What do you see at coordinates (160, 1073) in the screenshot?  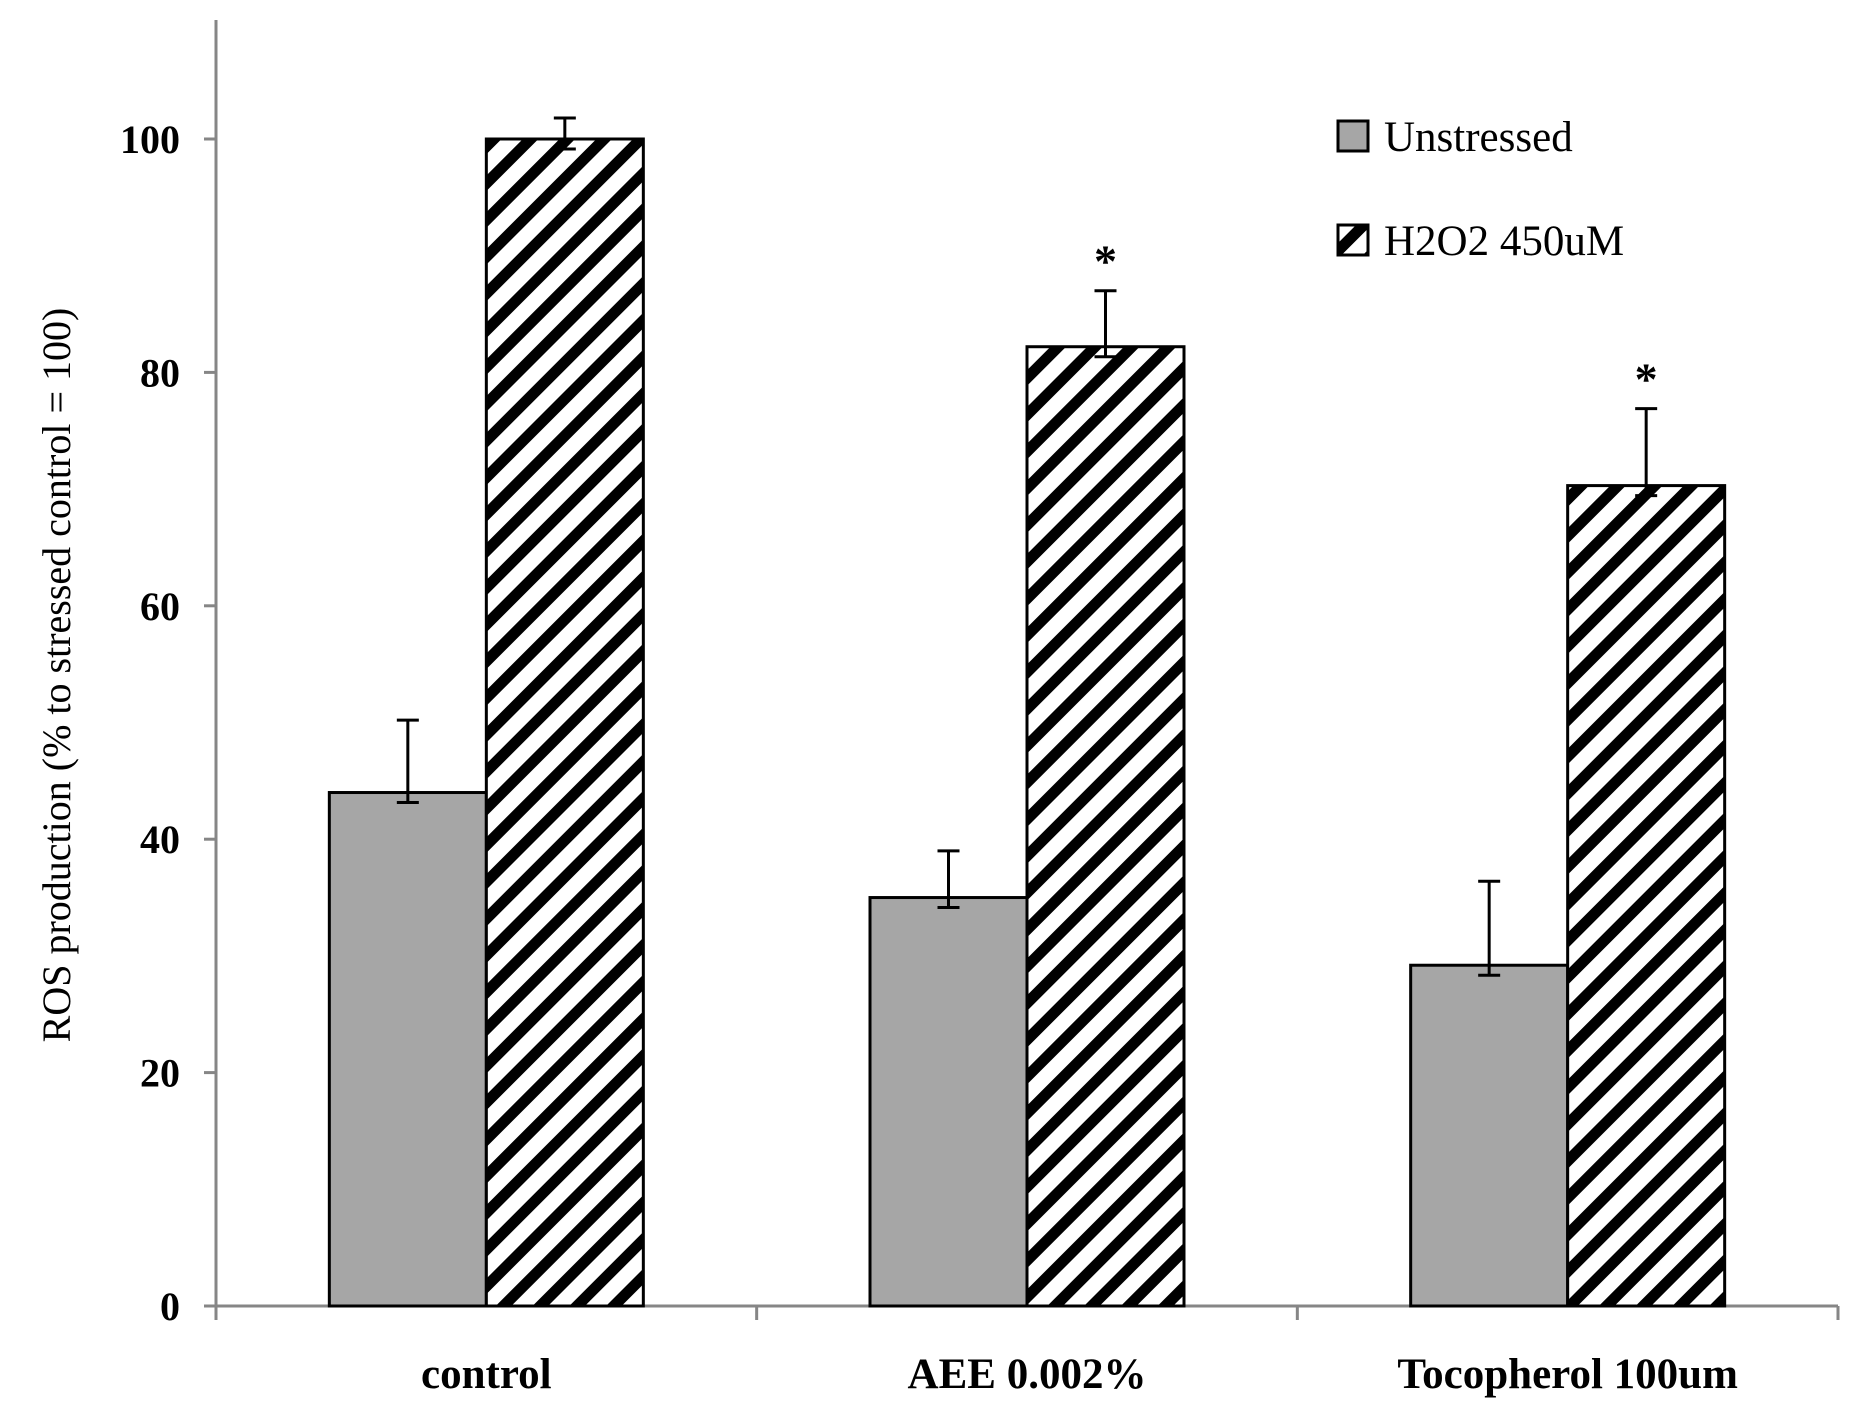 I see `y-tick-label: 20` at bounding box center [160, 1073].